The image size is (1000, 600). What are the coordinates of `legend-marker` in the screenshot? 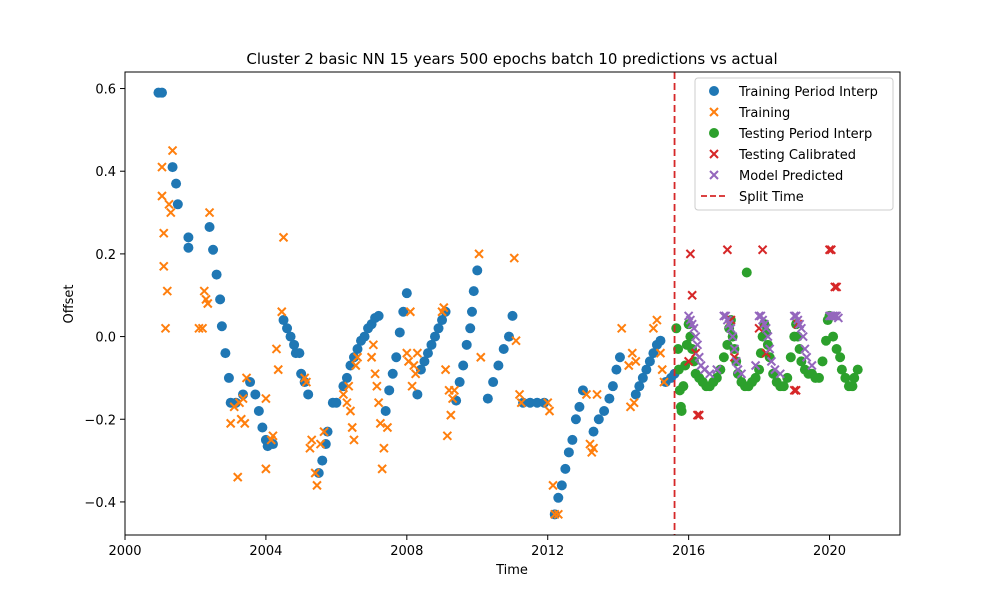 It's located at (714, 112).